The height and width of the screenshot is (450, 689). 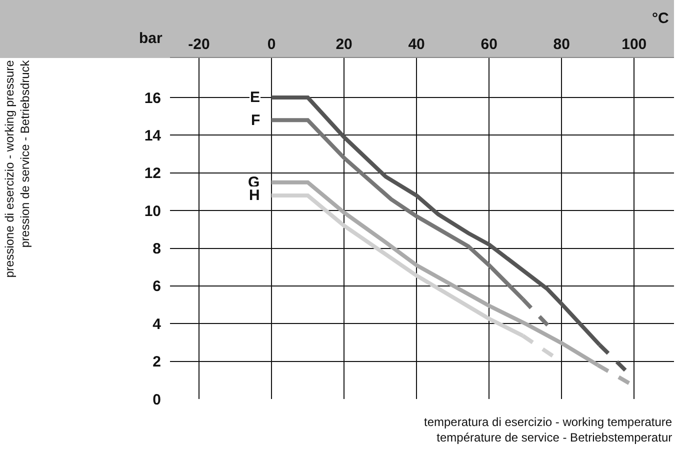 What do you see at coordinates (157, 324) in the screenshot?
I see `y-tick-label: 4` at bounding box center [157, 324].